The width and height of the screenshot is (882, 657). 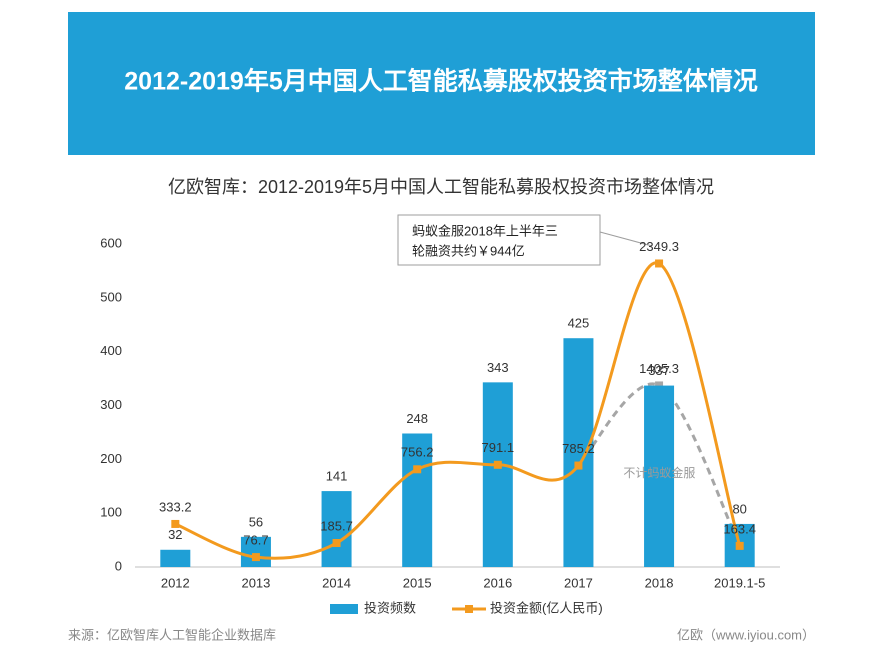 What do you see at coordinates (111, 512) in the screenshot?
I see `y-tick-label: 100` at bounding box center [111, 512].